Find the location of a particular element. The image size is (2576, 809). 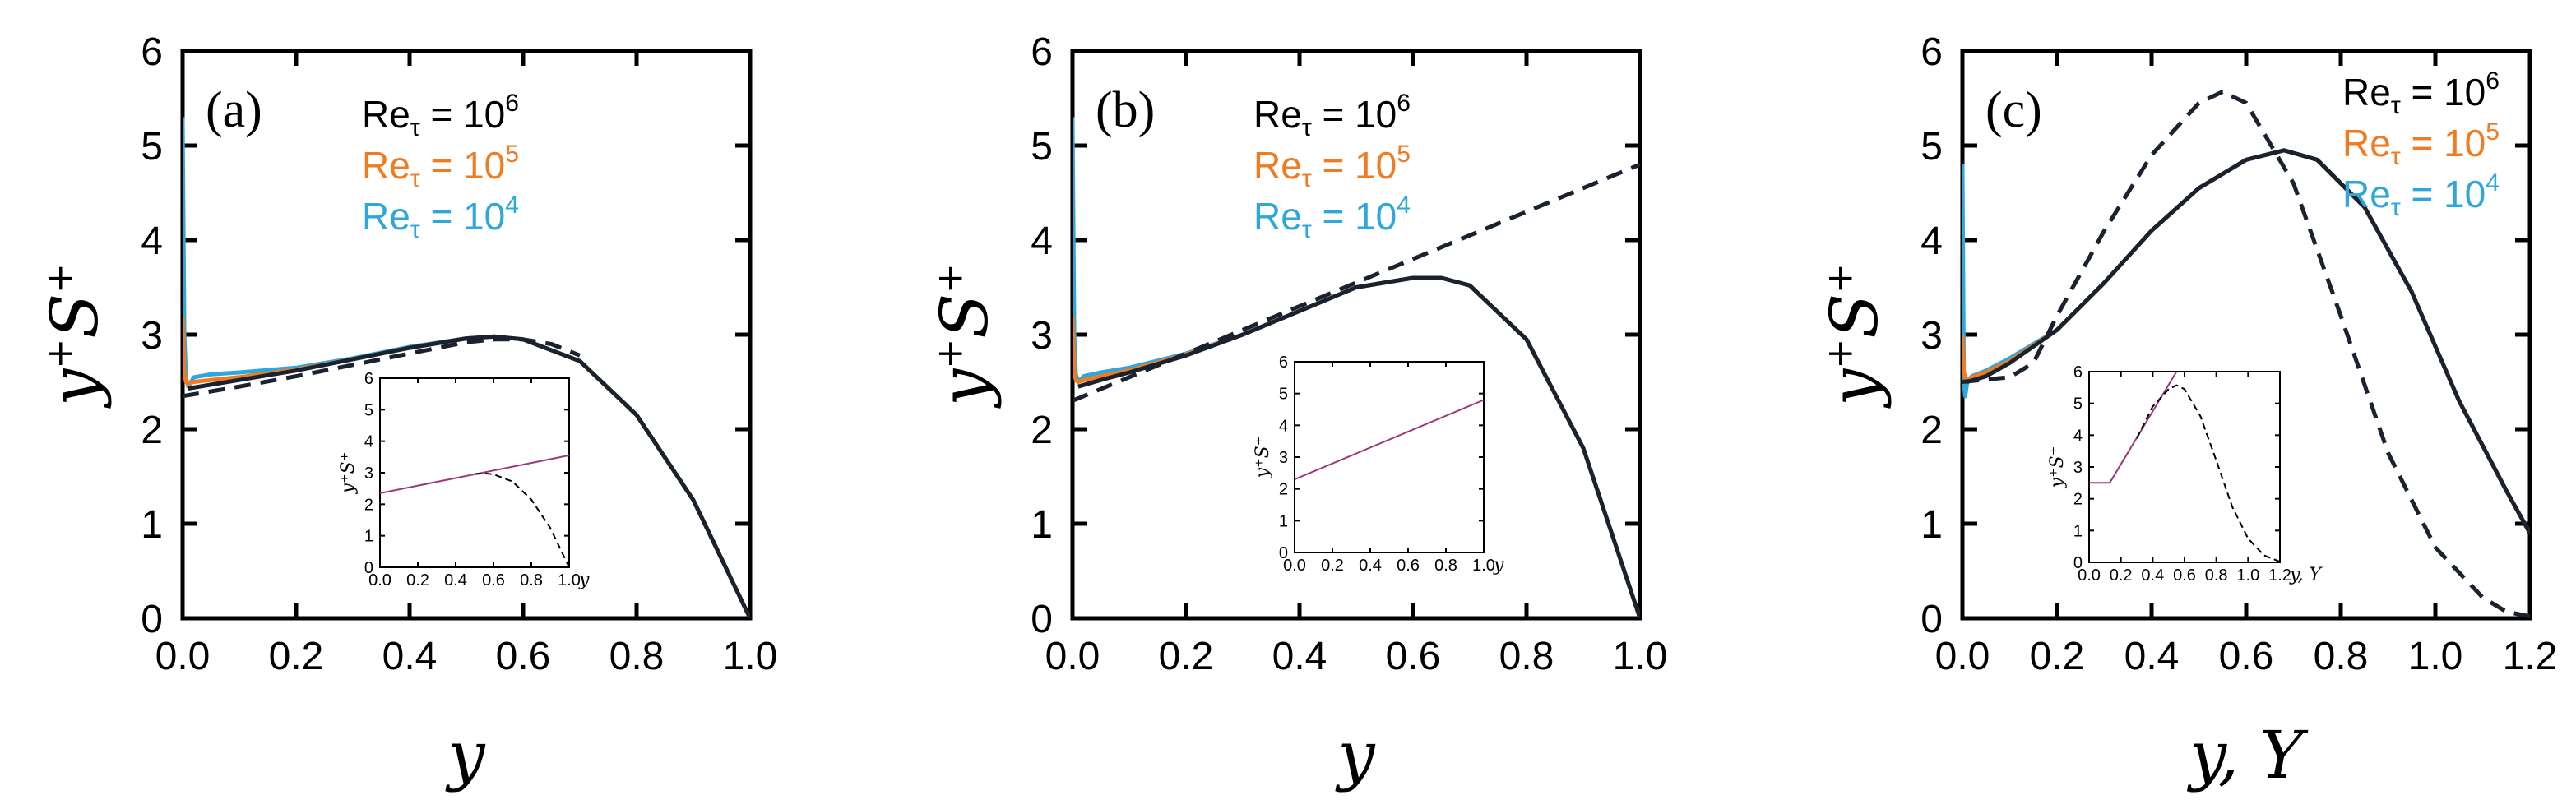

i2series-inset-dashed is located at coordinates (2208, 473).